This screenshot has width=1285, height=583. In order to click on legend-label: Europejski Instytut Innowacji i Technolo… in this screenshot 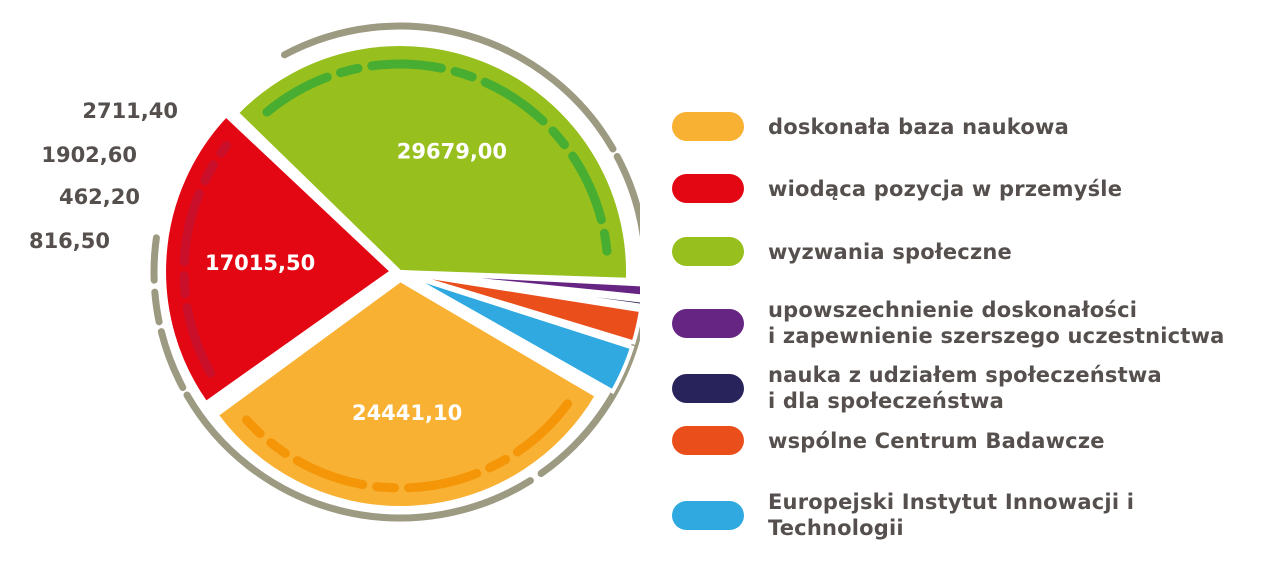, I will do `click(951, 515)`.